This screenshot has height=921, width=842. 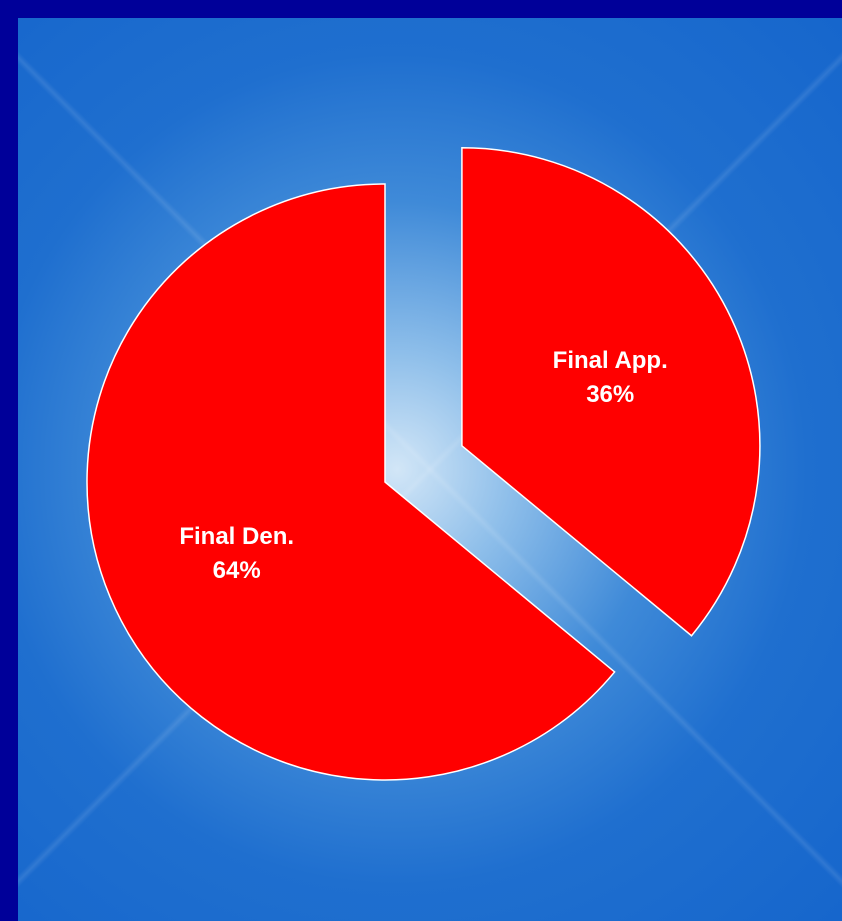 I want to click on pie-labels: Final Den. 64% Final App. 36%, so click(x=423, y=465).